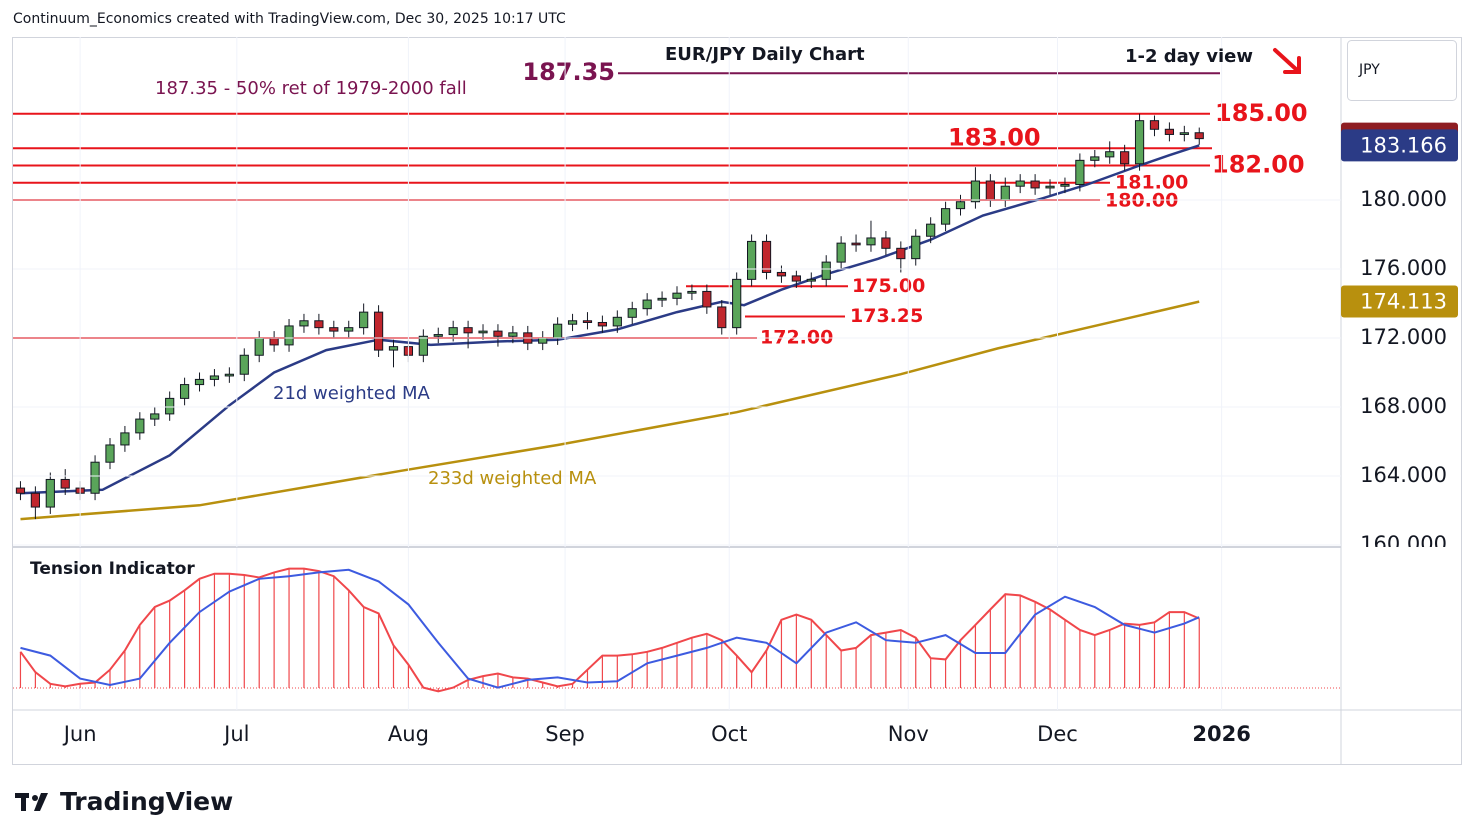  What do you see at coordinates (235, 734) in the screenshot?
I see `x-tick-label: Jul` at bounding box center [235, 734].